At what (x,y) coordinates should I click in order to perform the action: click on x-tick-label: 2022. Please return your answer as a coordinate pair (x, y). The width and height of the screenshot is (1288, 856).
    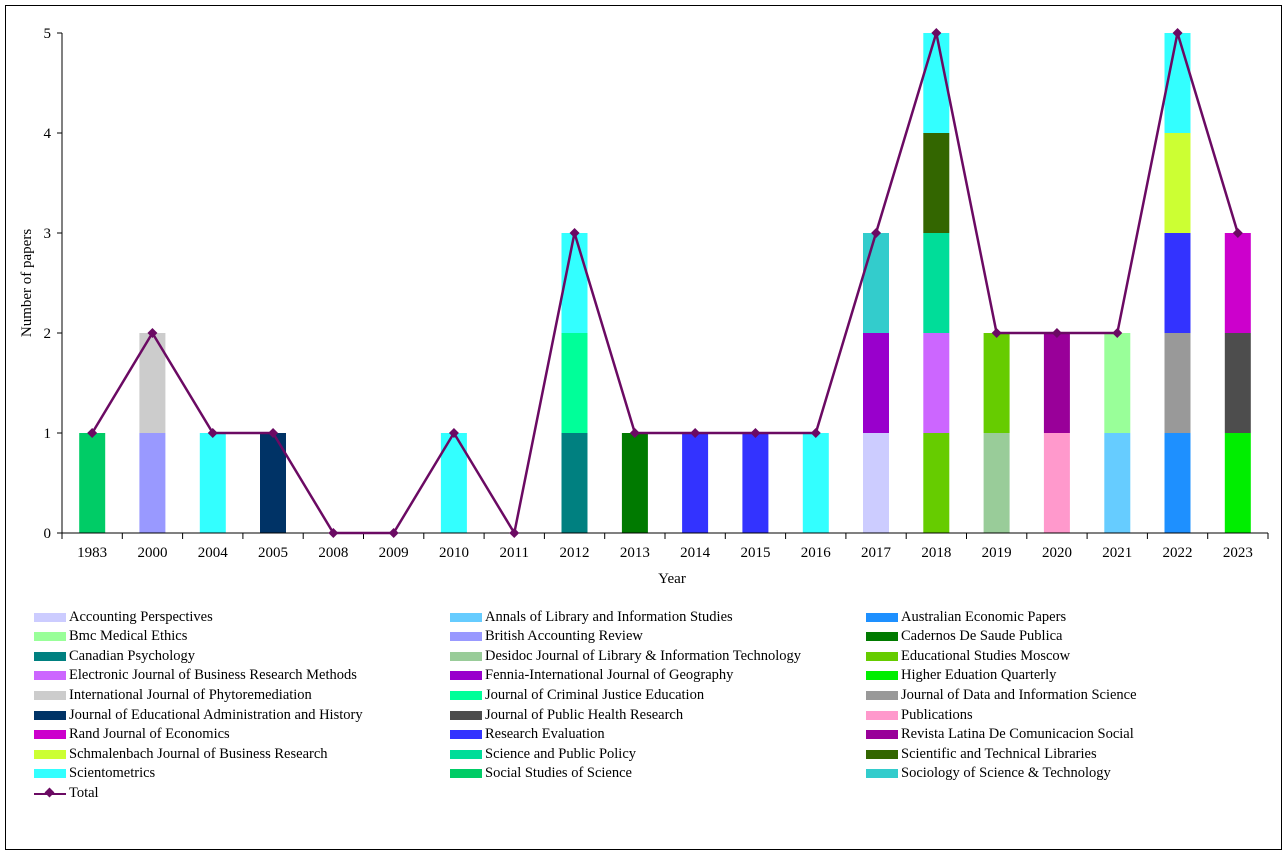
    Looking at the image, I should click on (1178, 553).